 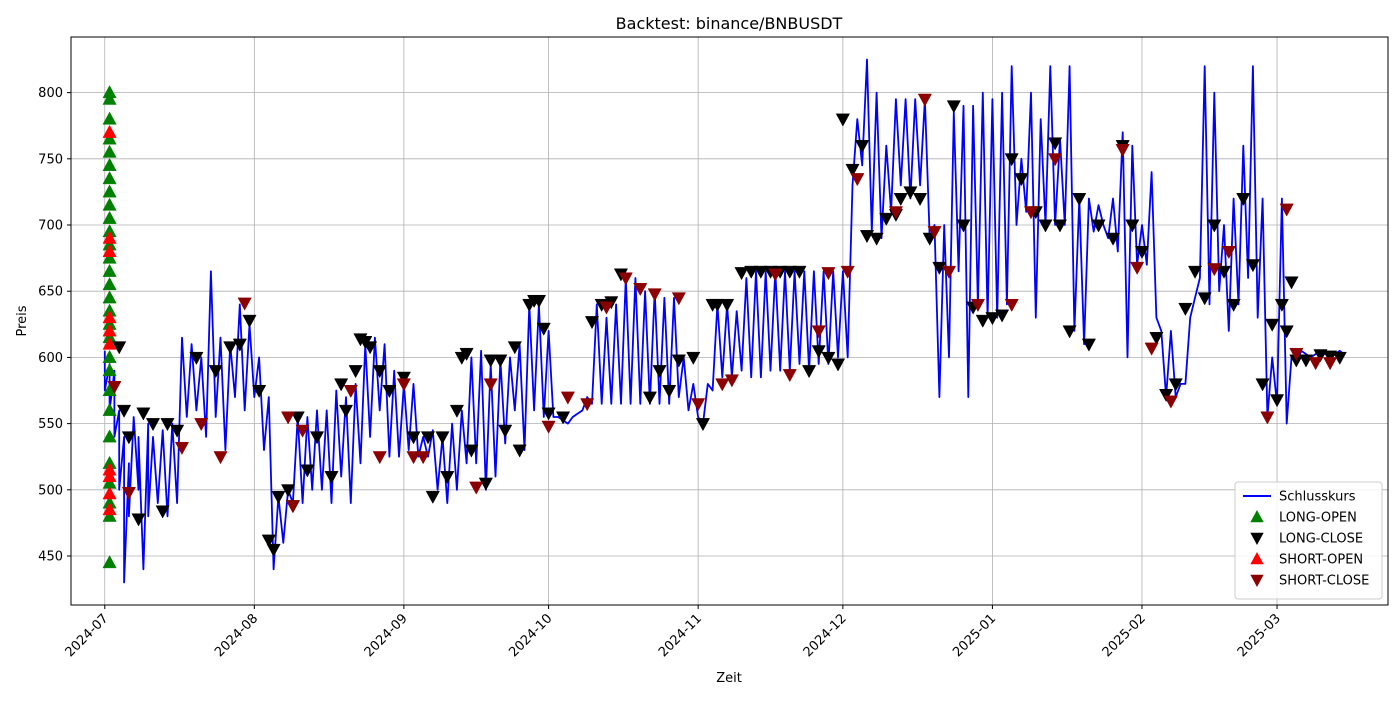 I want to click on y-tick-label: 500, so click(x=50, y=490).